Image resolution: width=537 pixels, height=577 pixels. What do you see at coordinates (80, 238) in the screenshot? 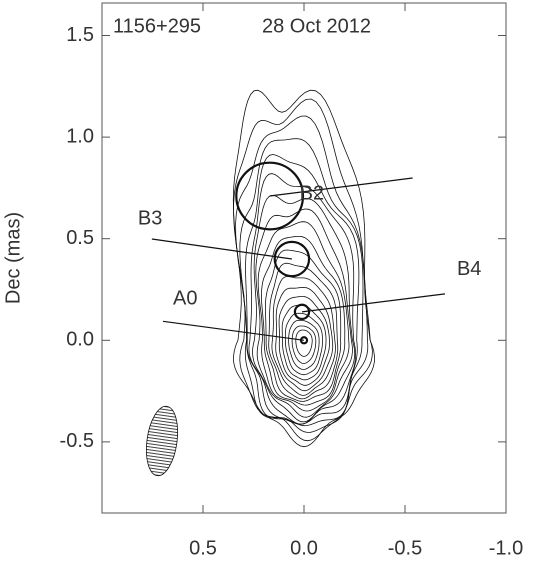
I see `y-tick-label: 0.5` at bounding box center [80, 238].